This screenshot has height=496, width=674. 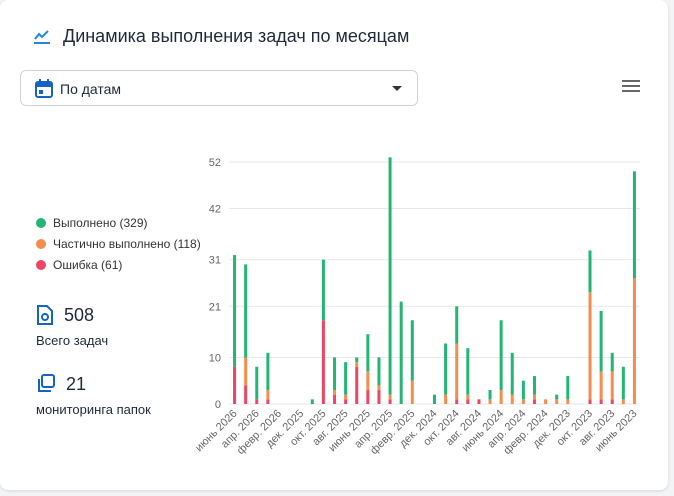 I want to click on date-filter-select: По датам, so click(x=219, y=88).